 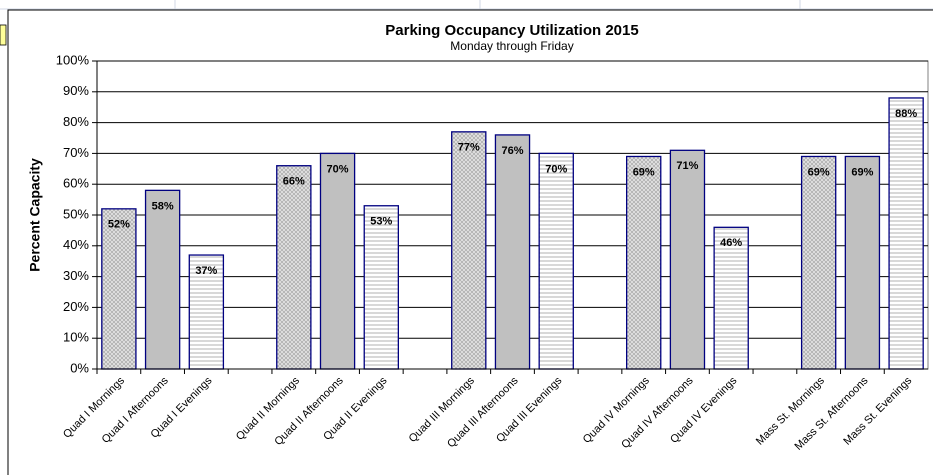 What do you see at coordinates (76, 337) in the screenshot?
I see `y-tick-label: 10%` at bounding box center [76, 337].